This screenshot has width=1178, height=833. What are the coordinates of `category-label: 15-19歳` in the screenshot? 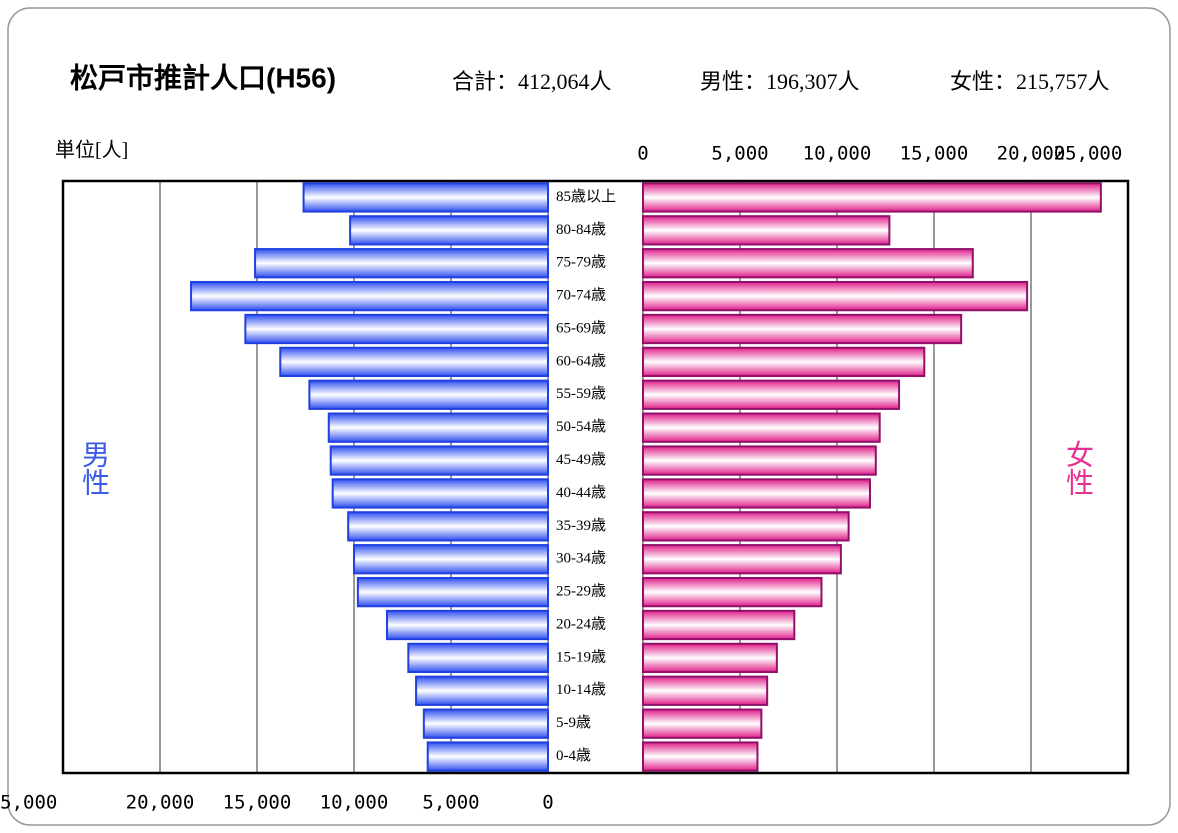 It's located at (581, 656).